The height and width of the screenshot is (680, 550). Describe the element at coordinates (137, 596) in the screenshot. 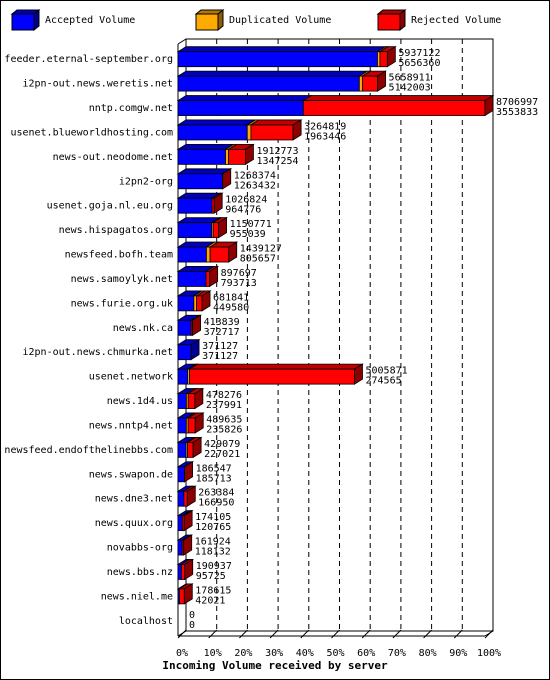

I see `y-tick-label: news.niel.me` at that location.